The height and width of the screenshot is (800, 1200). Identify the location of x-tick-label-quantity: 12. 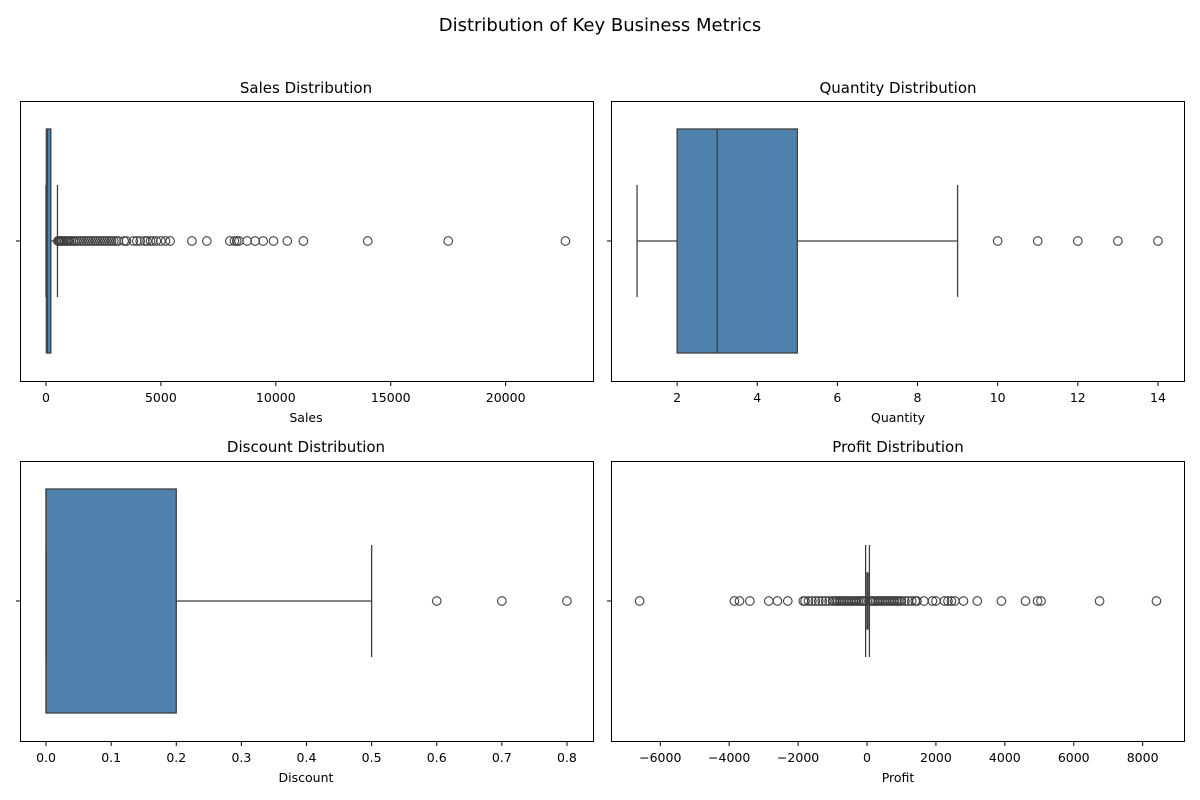
(1078, 397).